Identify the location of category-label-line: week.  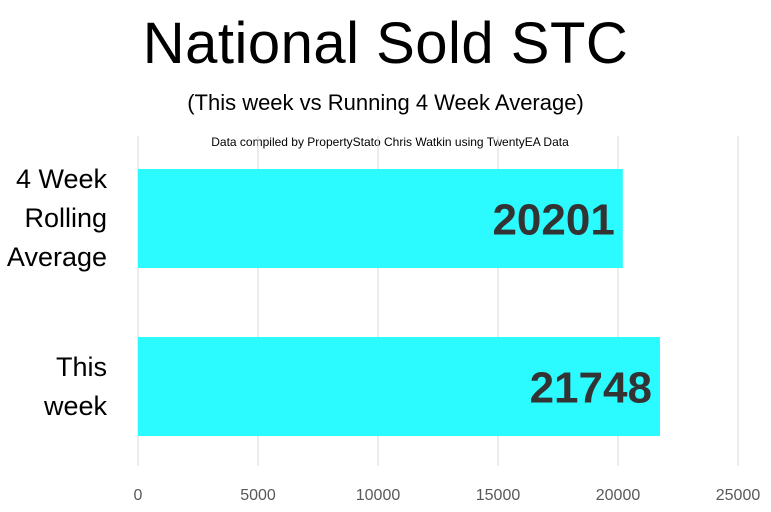
(75, 405).